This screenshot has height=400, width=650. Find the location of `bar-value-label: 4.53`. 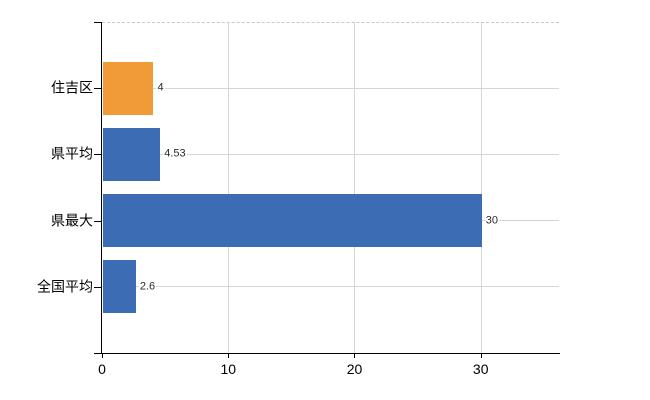

bar-value-label: 4.53 is located at coordinates (175, 154).